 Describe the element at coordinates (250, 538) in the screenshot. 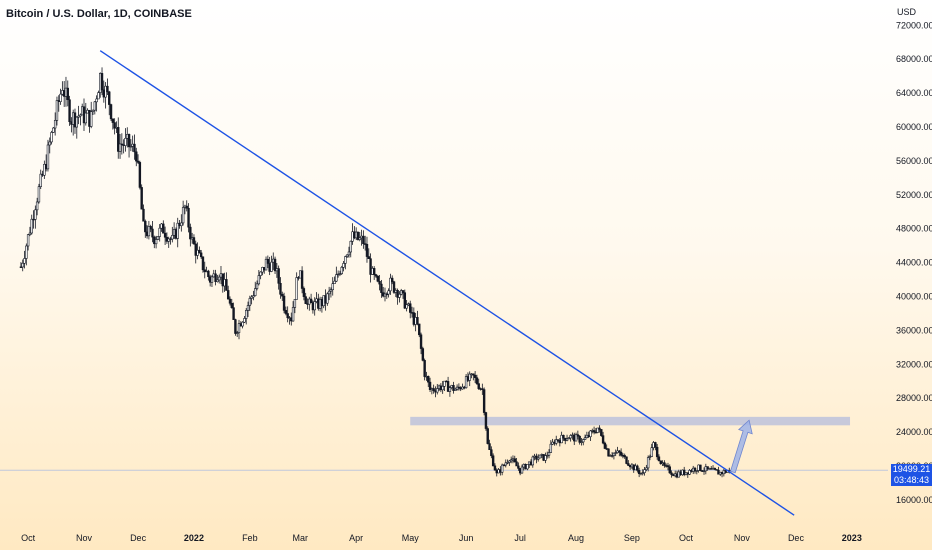

I see `time-tick-label: Feb` at that location.